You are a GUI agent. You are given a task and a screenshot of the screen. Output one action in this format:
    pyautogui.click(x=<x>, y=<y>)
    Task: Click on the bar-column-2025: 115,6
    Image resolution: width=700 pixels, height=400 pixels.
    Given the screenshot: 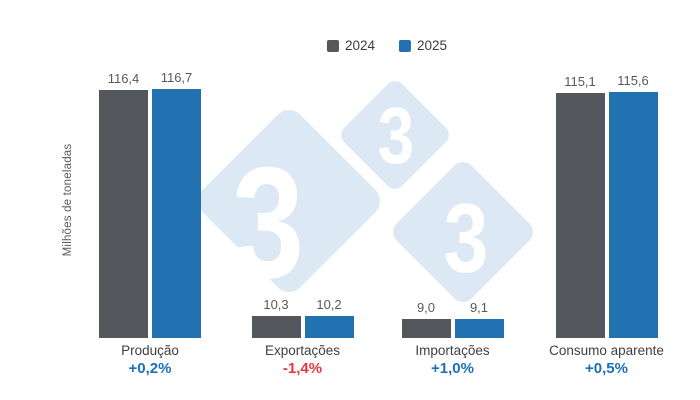 What is the action you would take?
    pyautogui.click(x=633, y=205)
    